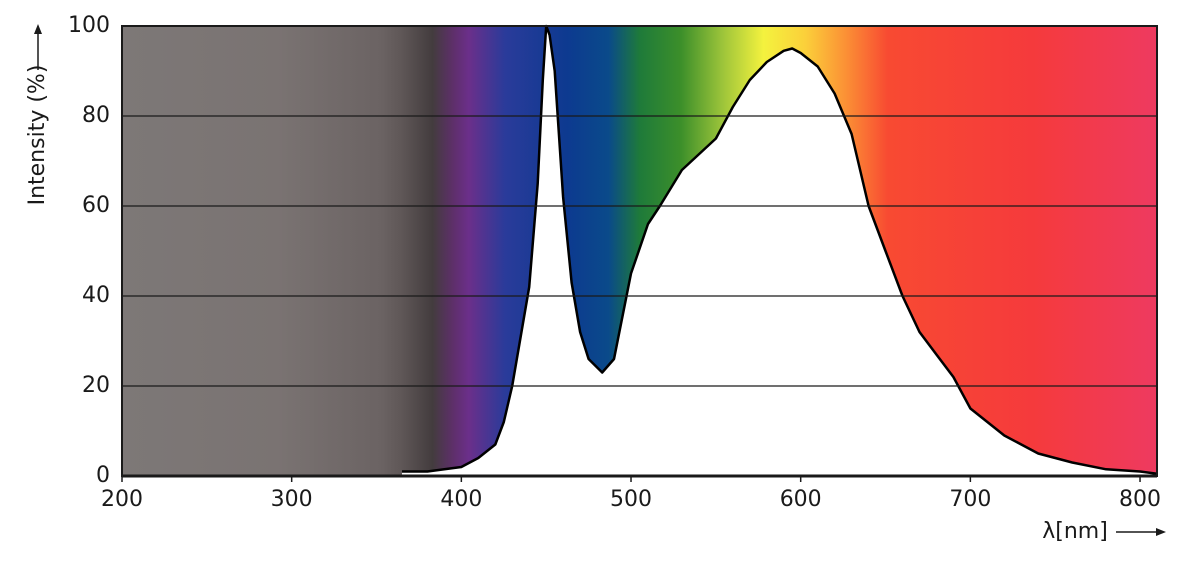 The height and width of the screenshot is (566, 1200). What do you see at coordinates (96, 205) in the screenshot?
I see `y-tick-label: 60` at bounding box center [96, 205].